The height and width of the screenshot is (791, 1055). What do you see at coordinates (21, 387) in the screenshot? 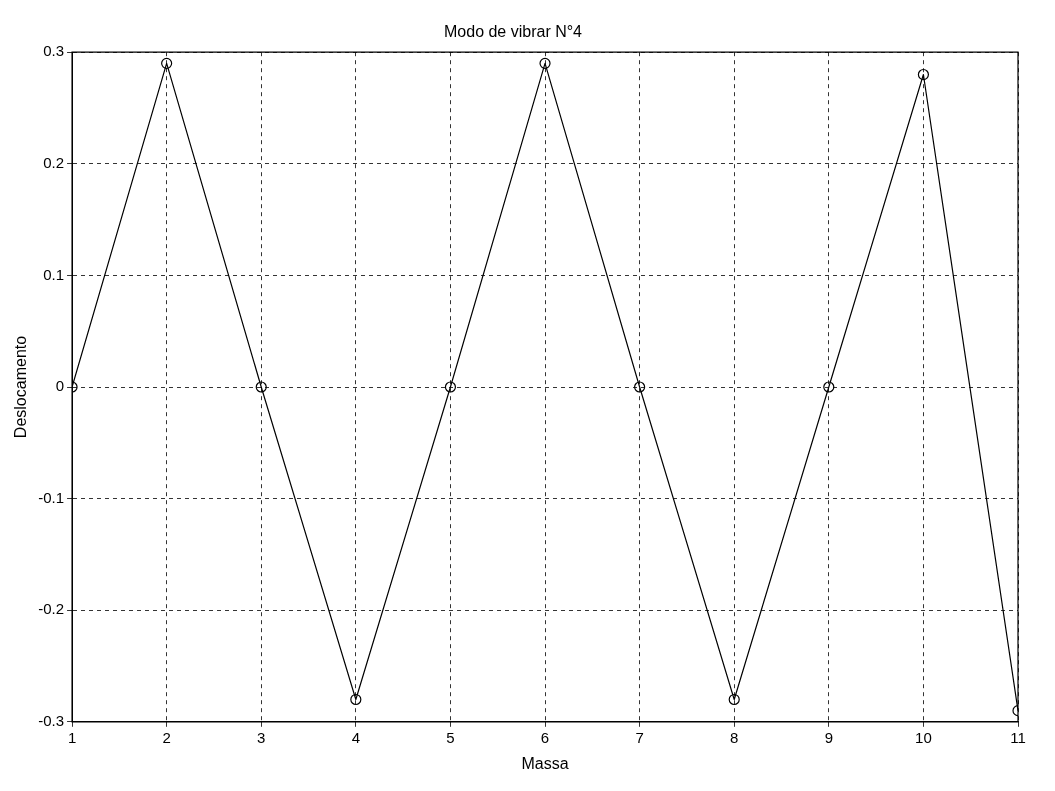
I see `y-axis-title: Deslocamento` at bounding box center [21, 387].